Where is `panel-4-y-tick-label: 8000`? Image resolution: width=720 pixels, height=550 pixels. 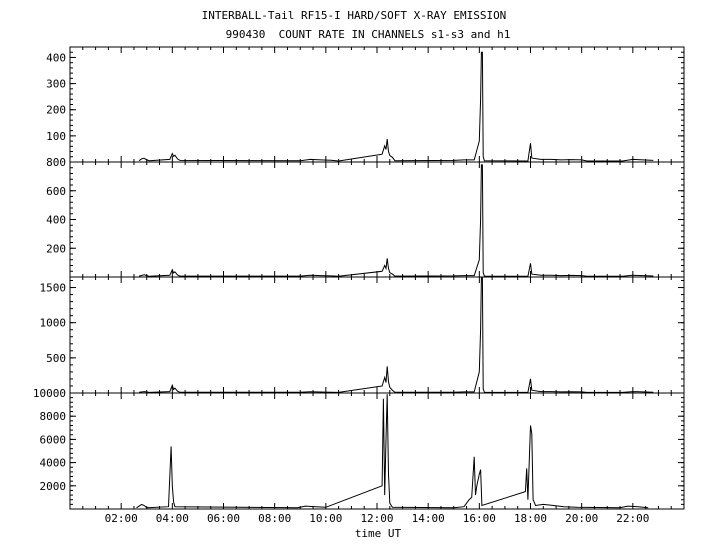 panel-4-y-tick-label: 8000 is located at coordinates (53, 416).